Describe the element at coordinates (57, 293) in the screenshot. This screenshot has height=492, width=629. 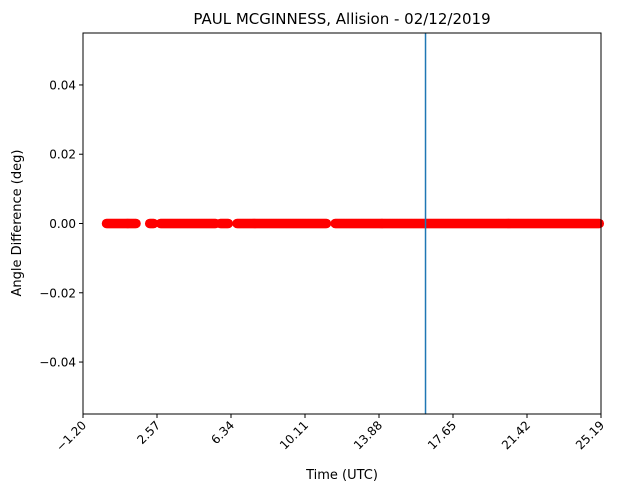
I see `y-tick-label: −0.02` at that location.